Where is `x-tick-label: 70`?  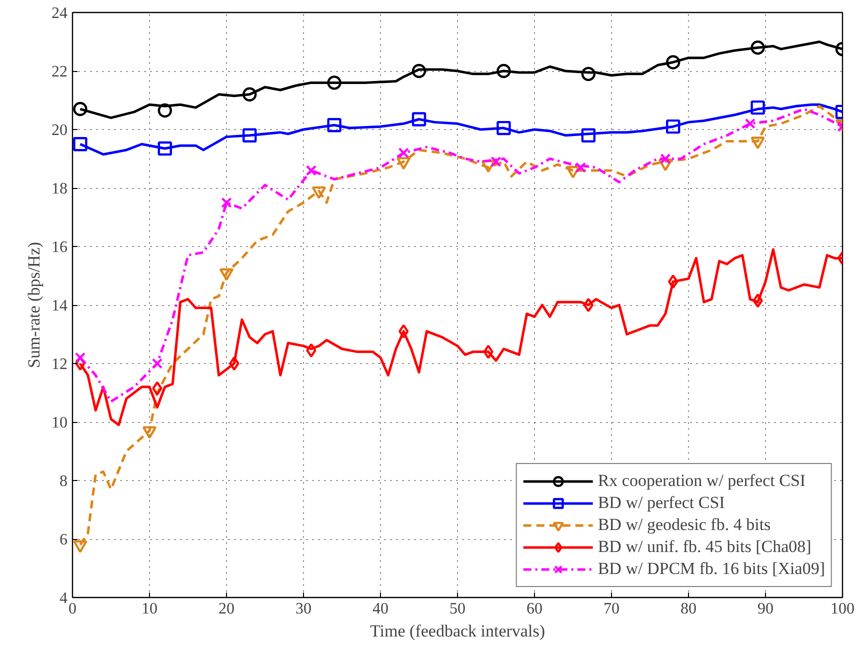
x-tick-label: 70 is located at coordinates (612, 609).